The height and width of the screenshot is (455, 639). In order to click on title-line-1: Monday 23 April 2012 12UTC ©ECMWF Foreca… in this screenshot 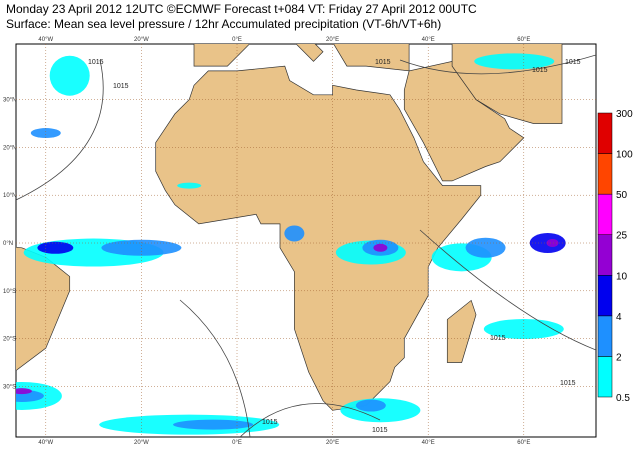, I will do `click(241, 9)`.